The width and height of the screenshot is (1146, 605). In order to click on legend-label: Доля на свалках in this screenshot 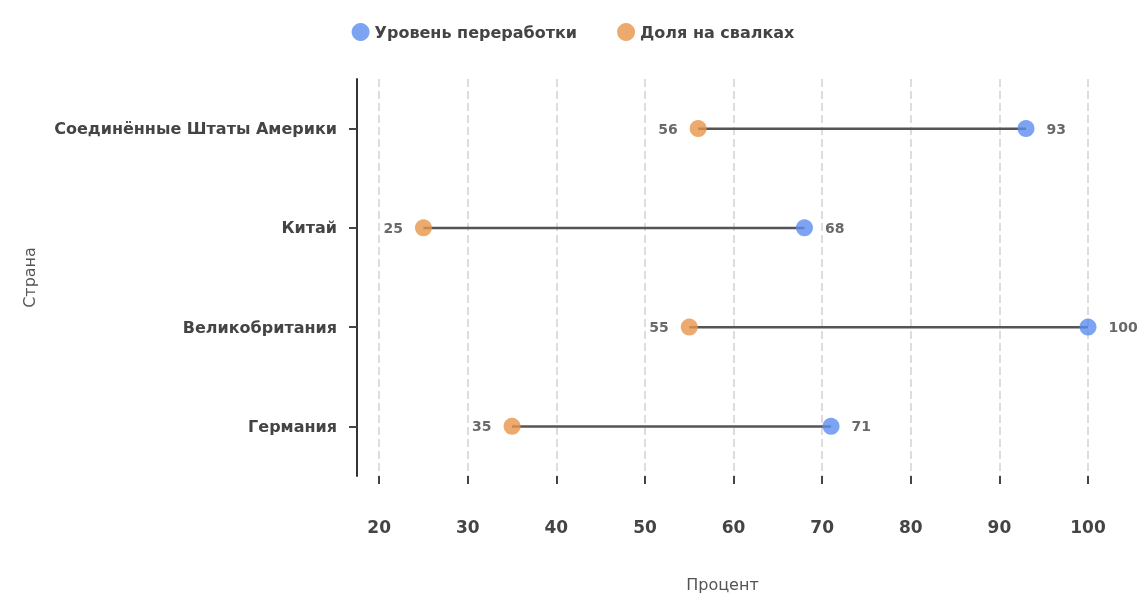, I will do `click(718, 32)`.